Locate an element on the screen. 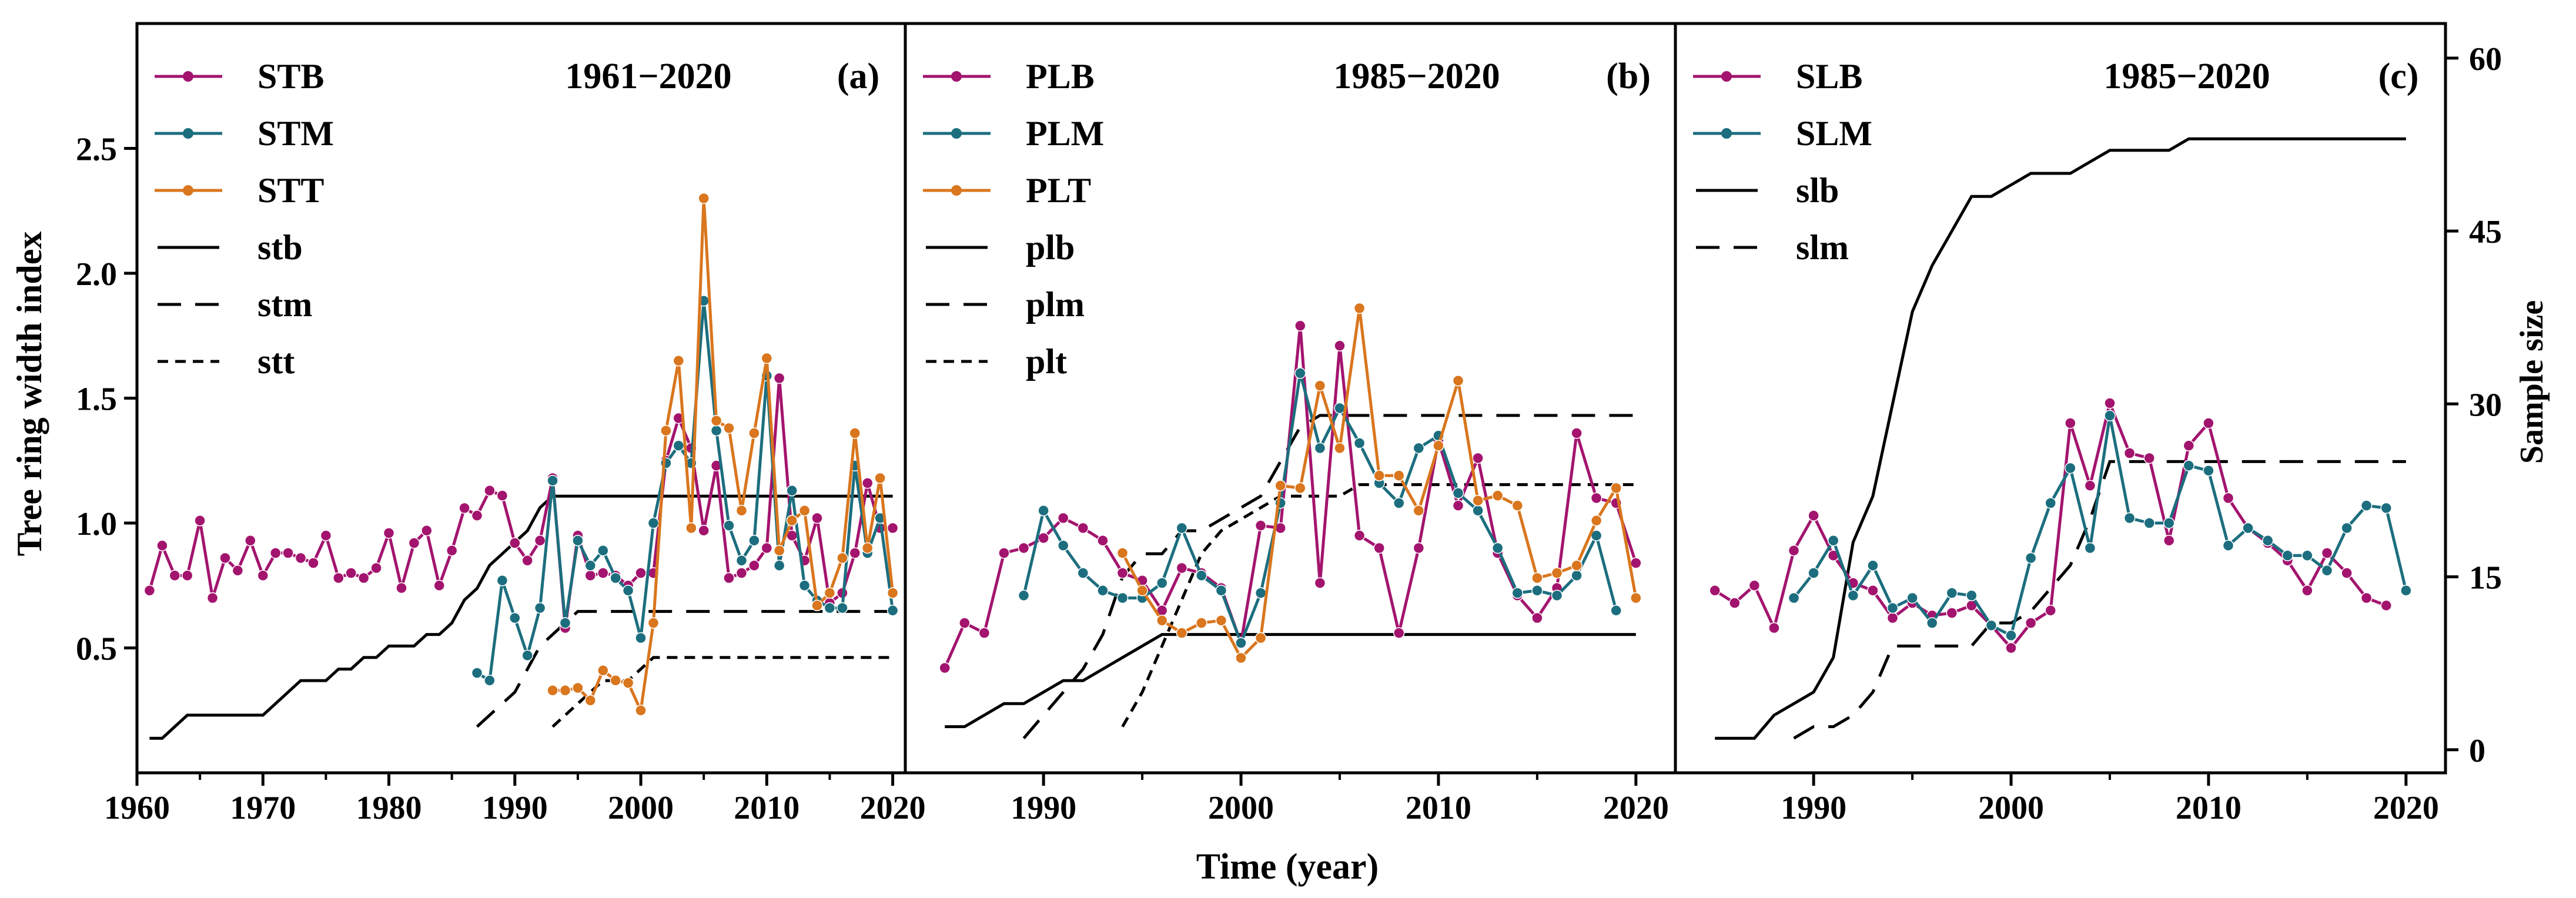 Image resolution: width=2576 pixels, height=898 pixels. legend-label-STT: STT is located at coordinates (290, 190).